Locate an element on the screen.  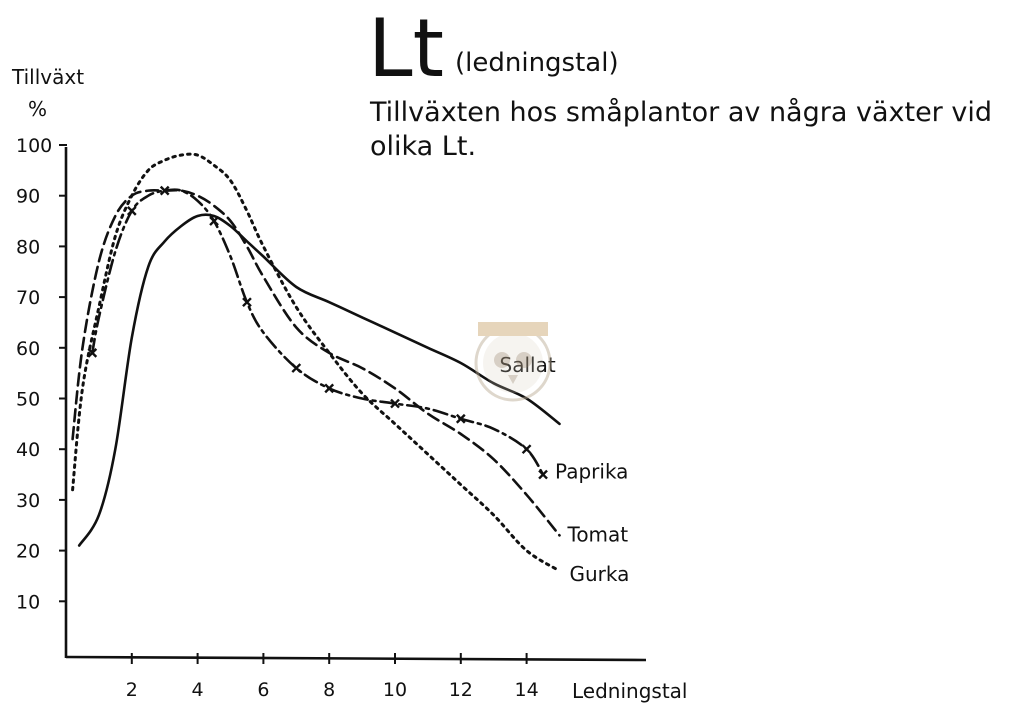
y-tick-label: 20 is located at coordinates (28, 552).